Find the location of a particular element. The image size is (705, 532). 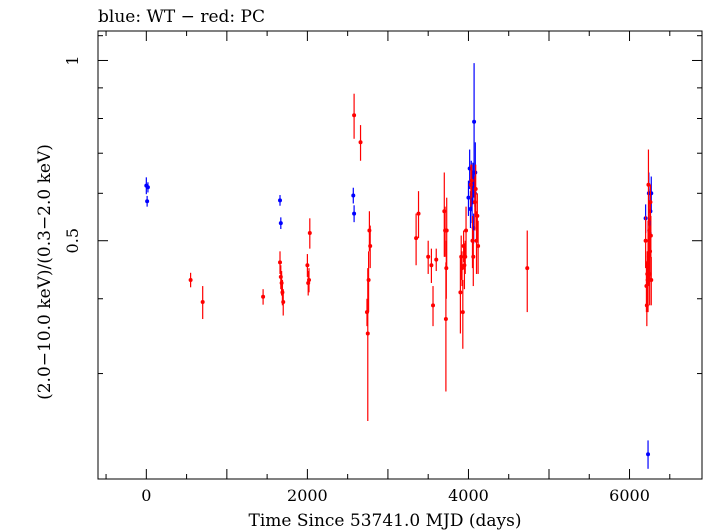

x-tick-label: 0 is located at coordinates (146, 495).